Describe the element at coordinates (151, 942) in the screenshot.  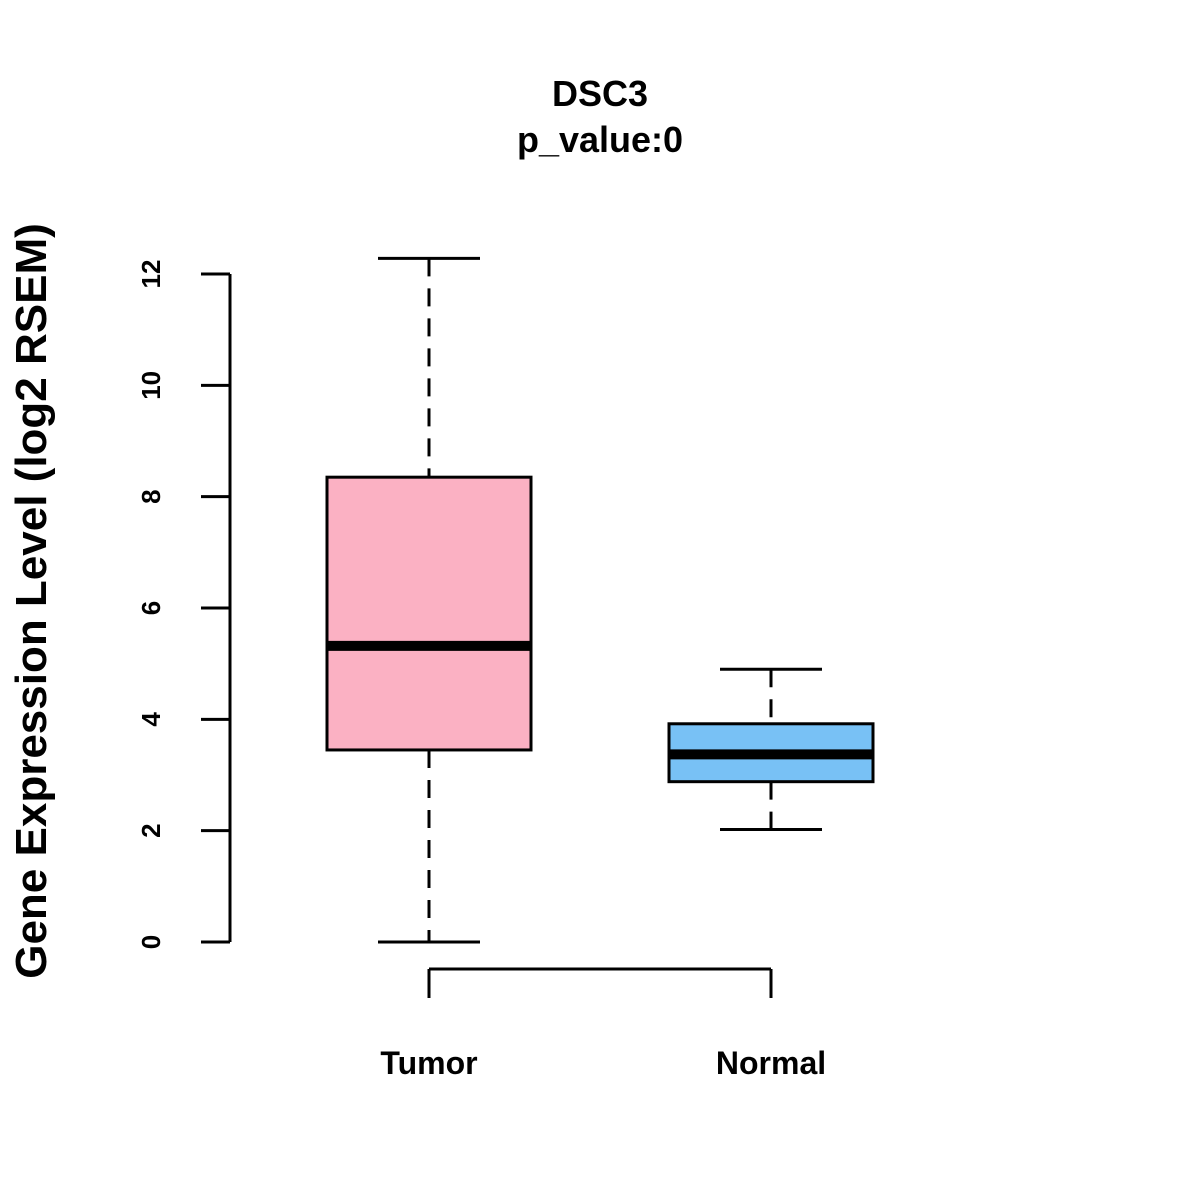
I see `y-tick-label: 0` at that location.